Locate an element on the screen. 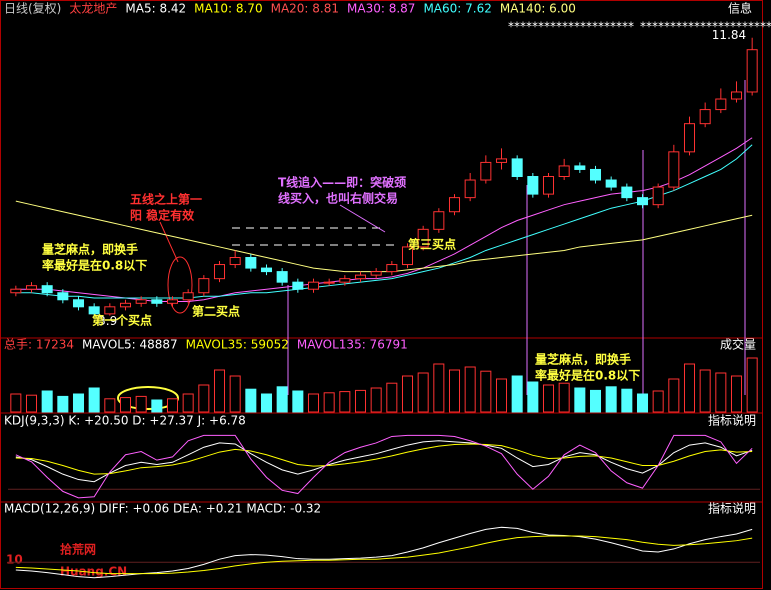  annotation: T线追入——即：突破颈 is located at coordinates (342, 182).